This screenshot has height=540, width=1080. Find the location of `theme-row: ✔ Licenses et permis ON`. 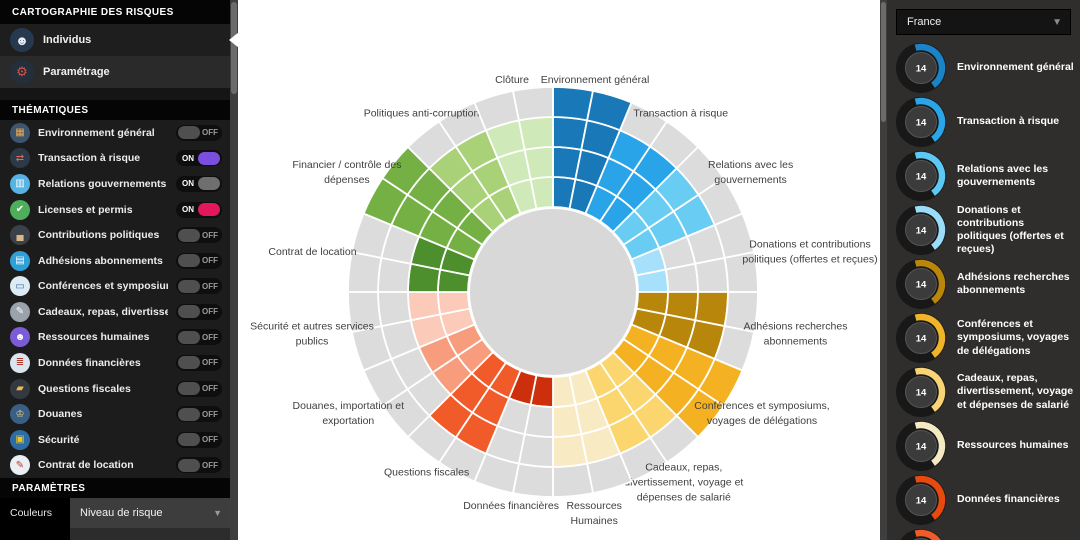

theme-row: ✔ Licenses et permis ON is located at coordinates (115, 210).